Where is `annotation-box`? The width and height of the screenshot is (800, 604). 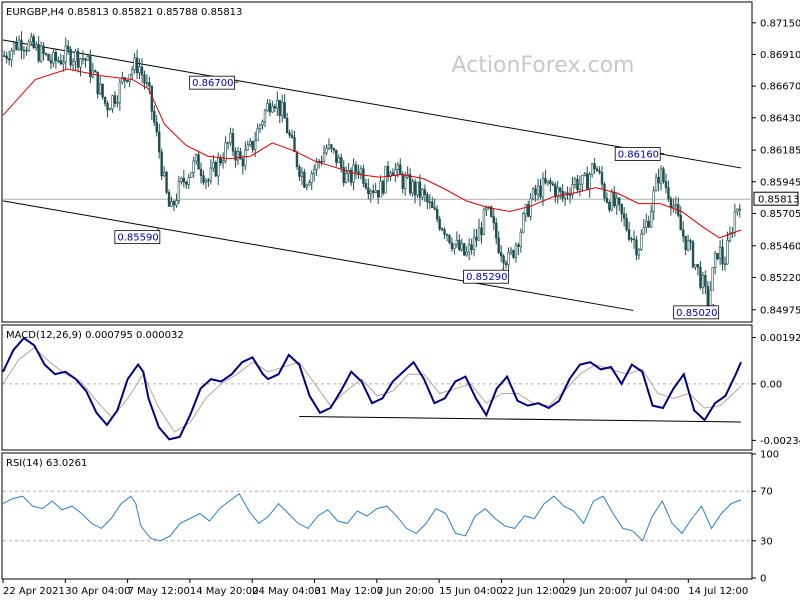 annotation-box is located at coordinates (696, 312).